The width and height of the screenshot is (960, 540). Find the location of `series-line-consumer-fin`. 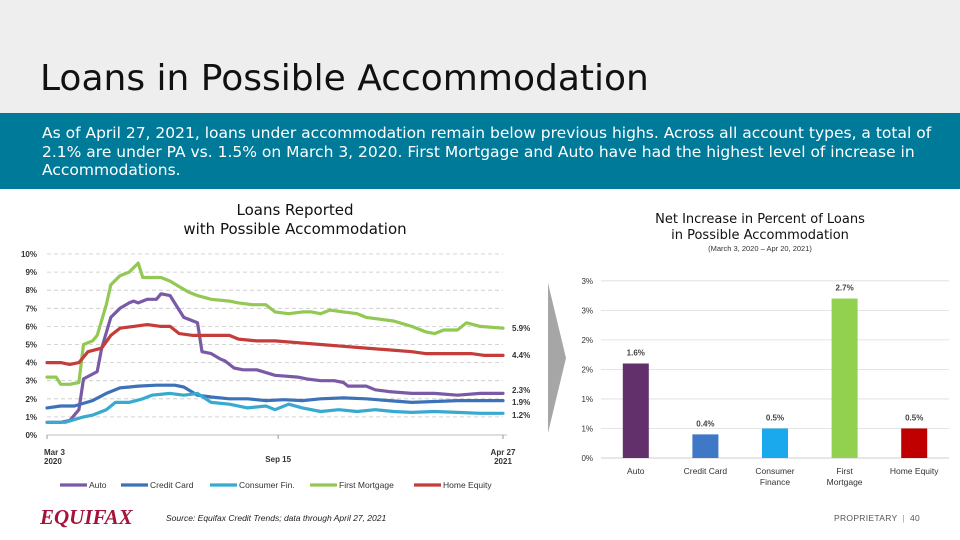

series-line-consumer-fin is located at coordinates (275, 407).